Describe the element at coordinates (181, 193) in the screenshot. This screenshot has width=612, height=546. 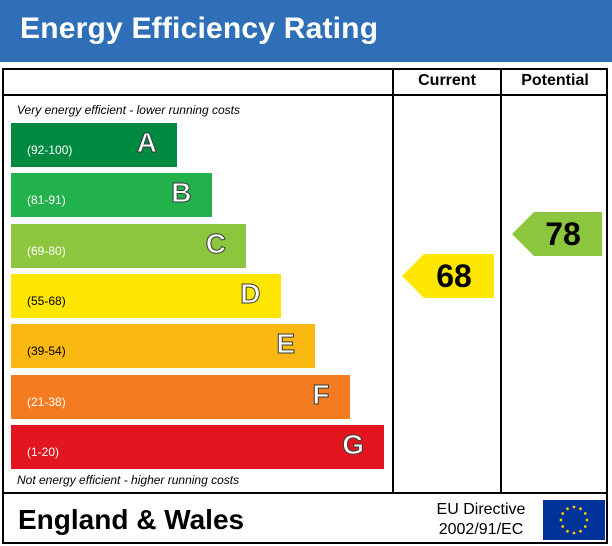
I see `band-letter: B` at that location.